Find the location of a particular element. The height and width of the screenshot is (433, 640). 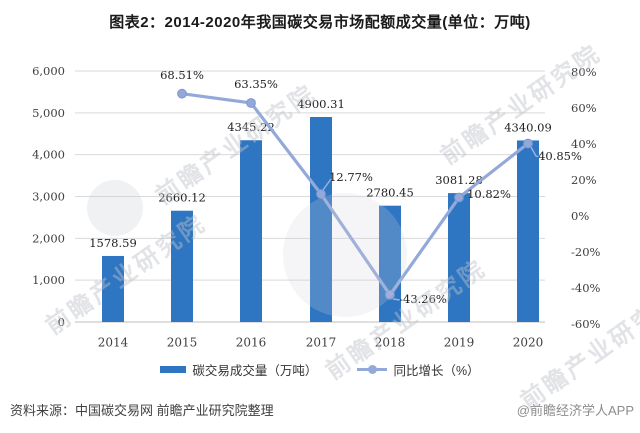

line-value-label: -43.26% is located at coordinates (423, 299).